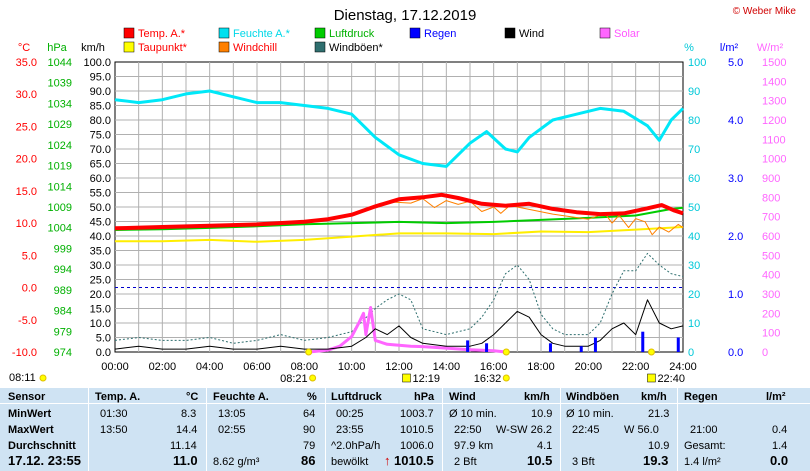  Describe the element at coordinates (224, 47) in the screenshot. I see `legend-swatch` at that location.